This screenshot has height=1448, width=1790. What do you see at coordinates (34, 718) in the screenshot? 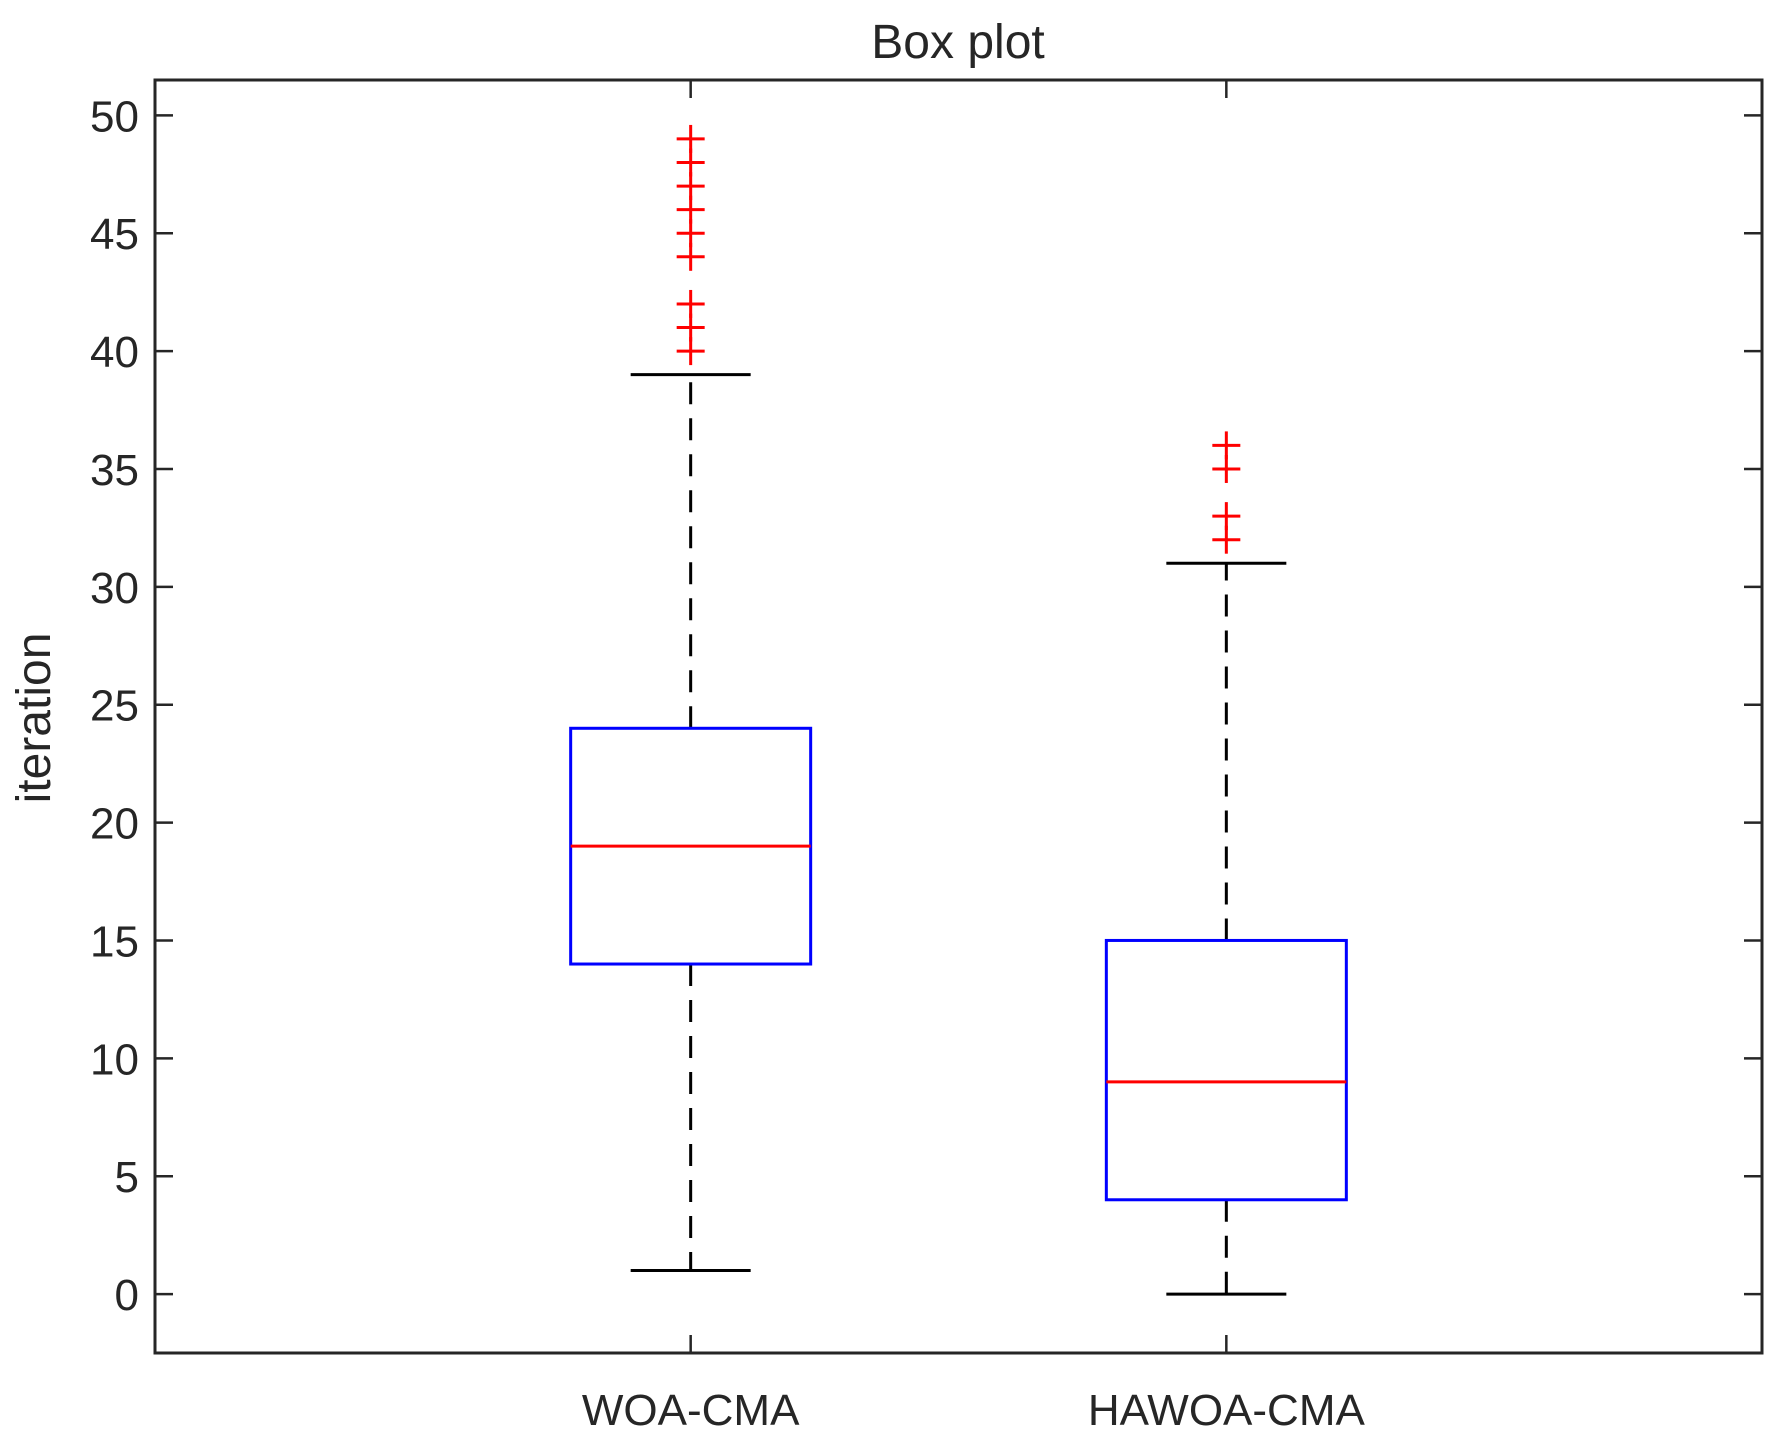
I see `y-axis-label: iteration` at bounding box center [34, 718].